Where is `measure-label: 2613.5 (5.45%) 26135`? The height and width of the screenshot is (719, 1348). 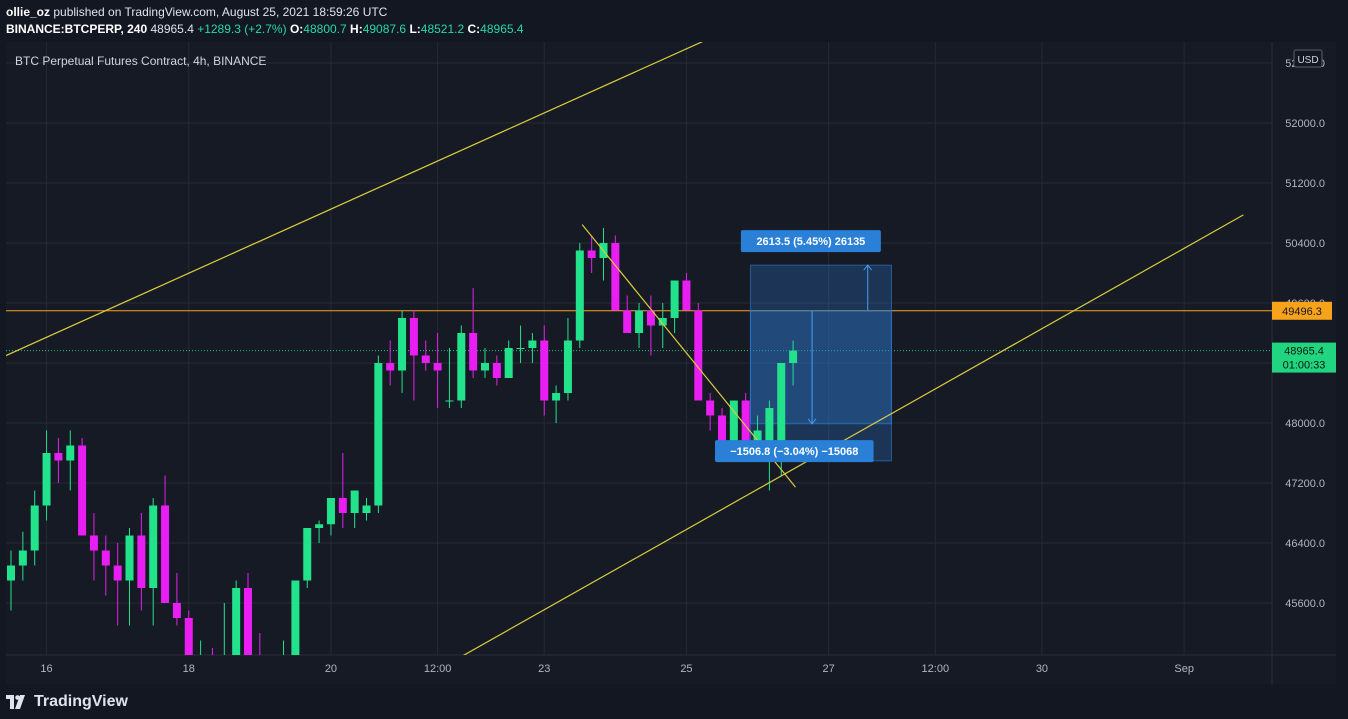
measure-label: 2613.5 (5.45%) 26135 is located at coordinates (810, 242).